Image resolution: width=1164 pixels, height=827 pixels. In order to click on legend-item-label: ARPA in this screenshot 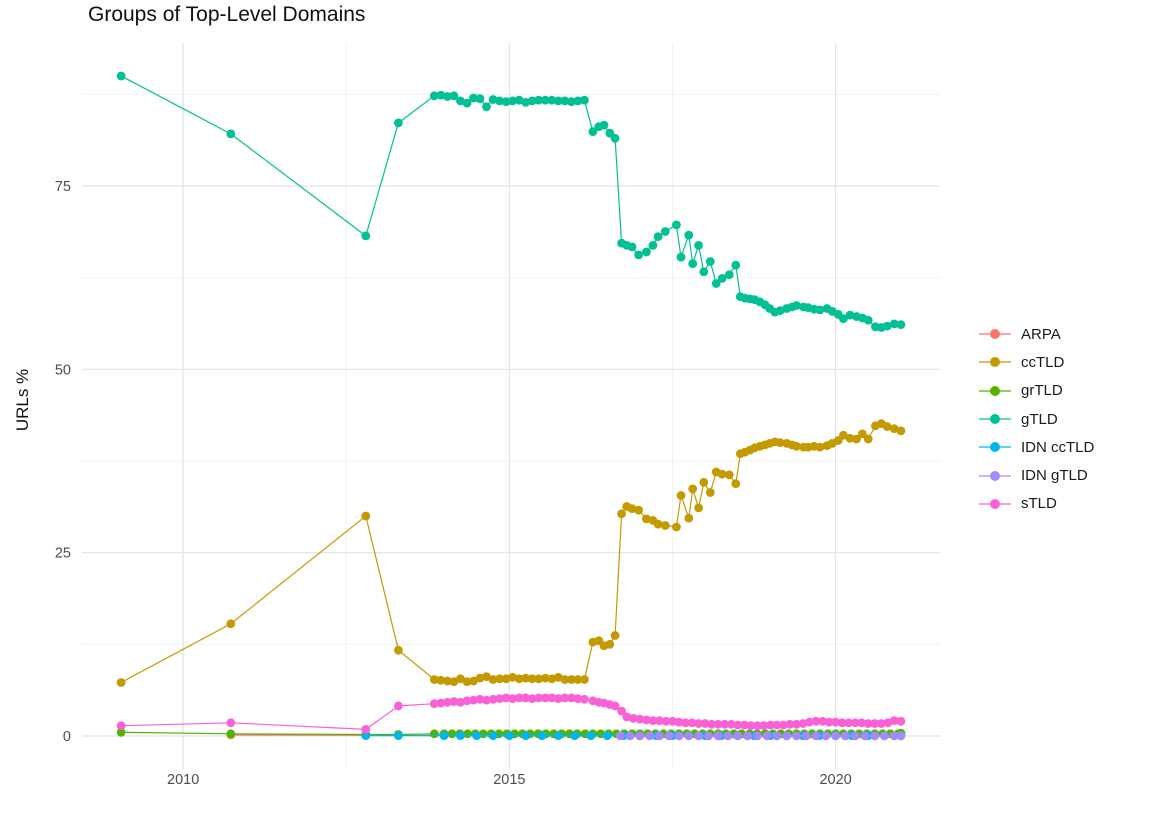, I will do `click(1041, 334)`.